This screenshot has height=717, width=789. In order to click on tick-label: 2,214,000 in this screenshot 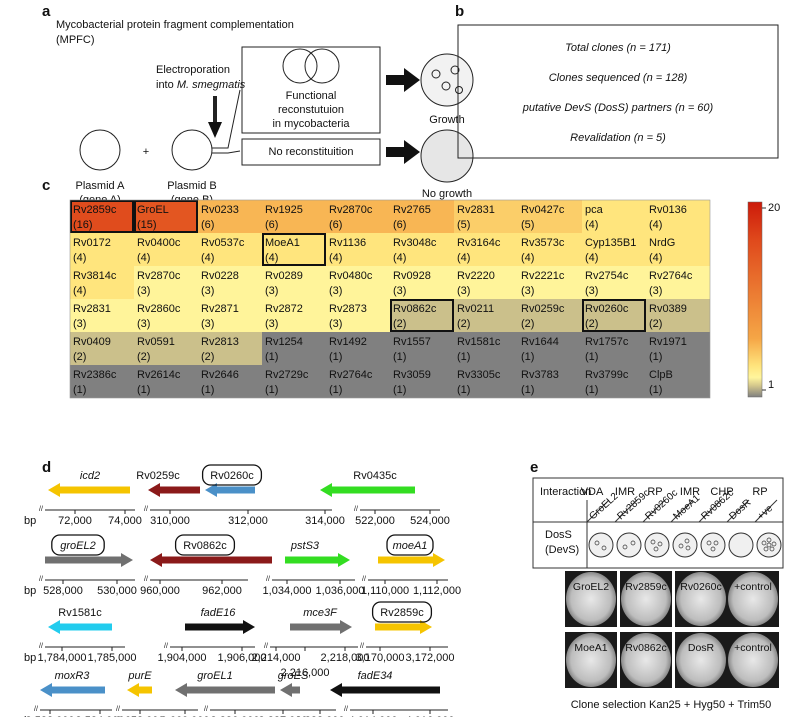, I will do `click(276, 658)`.